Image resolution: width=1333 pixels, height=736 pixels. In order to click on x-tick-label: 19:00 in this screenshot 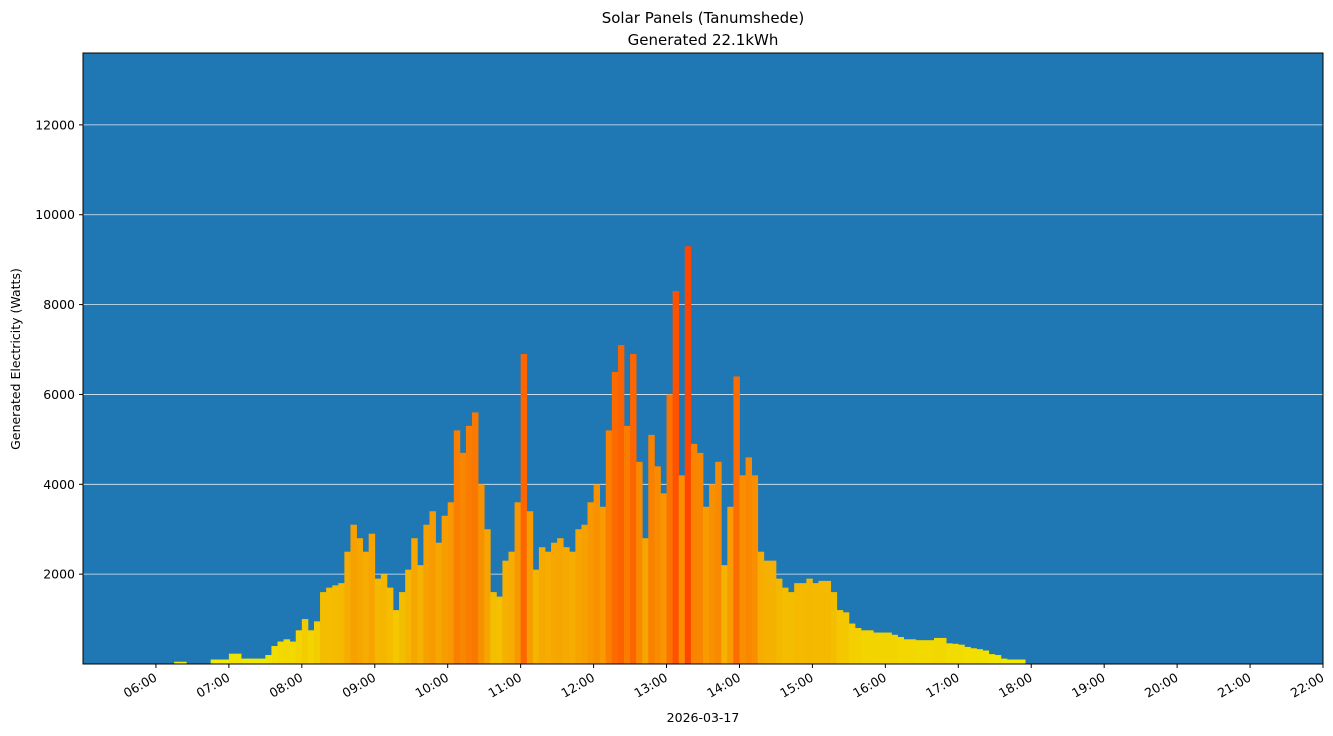, I will do `click(1088, 685)`.